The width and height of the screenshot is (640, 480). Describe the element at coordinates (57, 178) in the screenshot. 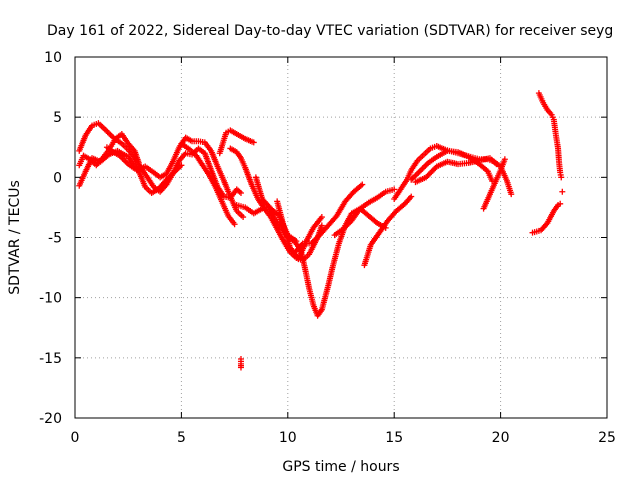

I see `y-tick-label: 0` at that location.